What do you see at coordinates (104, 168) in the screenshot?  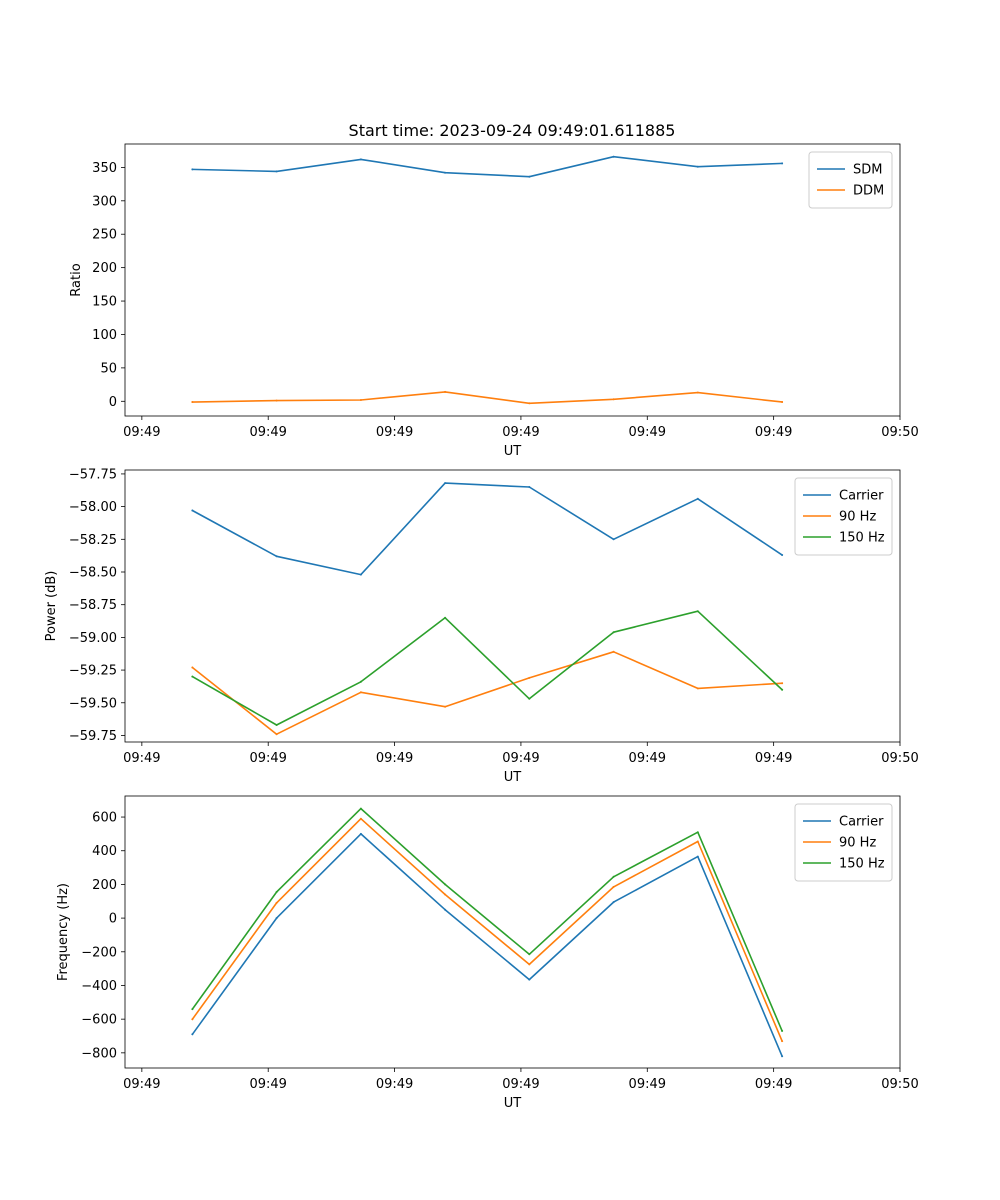 I see `ratio-y-tick-label: 350` at bounding box center [104, 168].